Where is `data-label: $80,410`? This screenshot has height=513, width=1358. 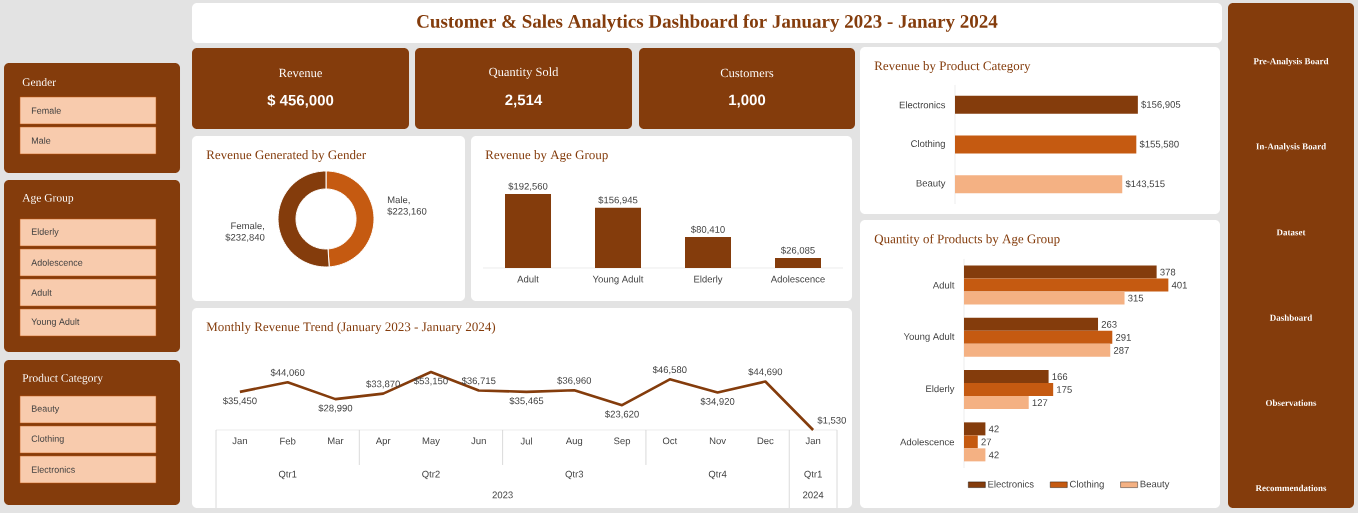 data-label: $80,410 is located at coordinates (707, 229).